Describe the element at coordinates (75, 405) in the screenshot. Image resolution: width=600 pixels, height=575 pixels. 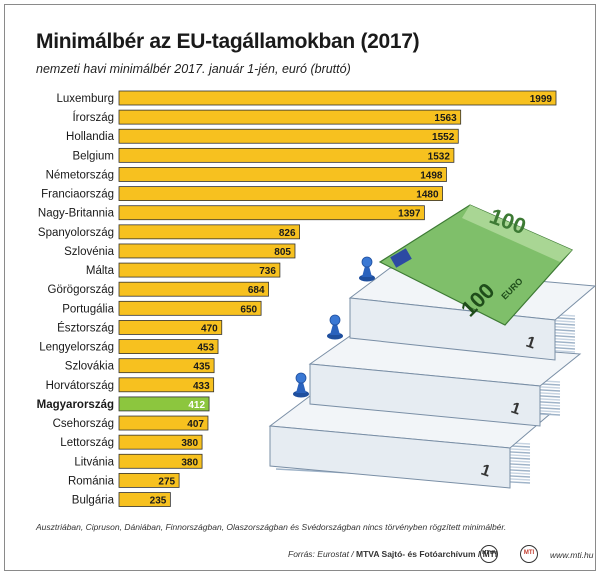
I see `category-label: Magyarország` at that location.